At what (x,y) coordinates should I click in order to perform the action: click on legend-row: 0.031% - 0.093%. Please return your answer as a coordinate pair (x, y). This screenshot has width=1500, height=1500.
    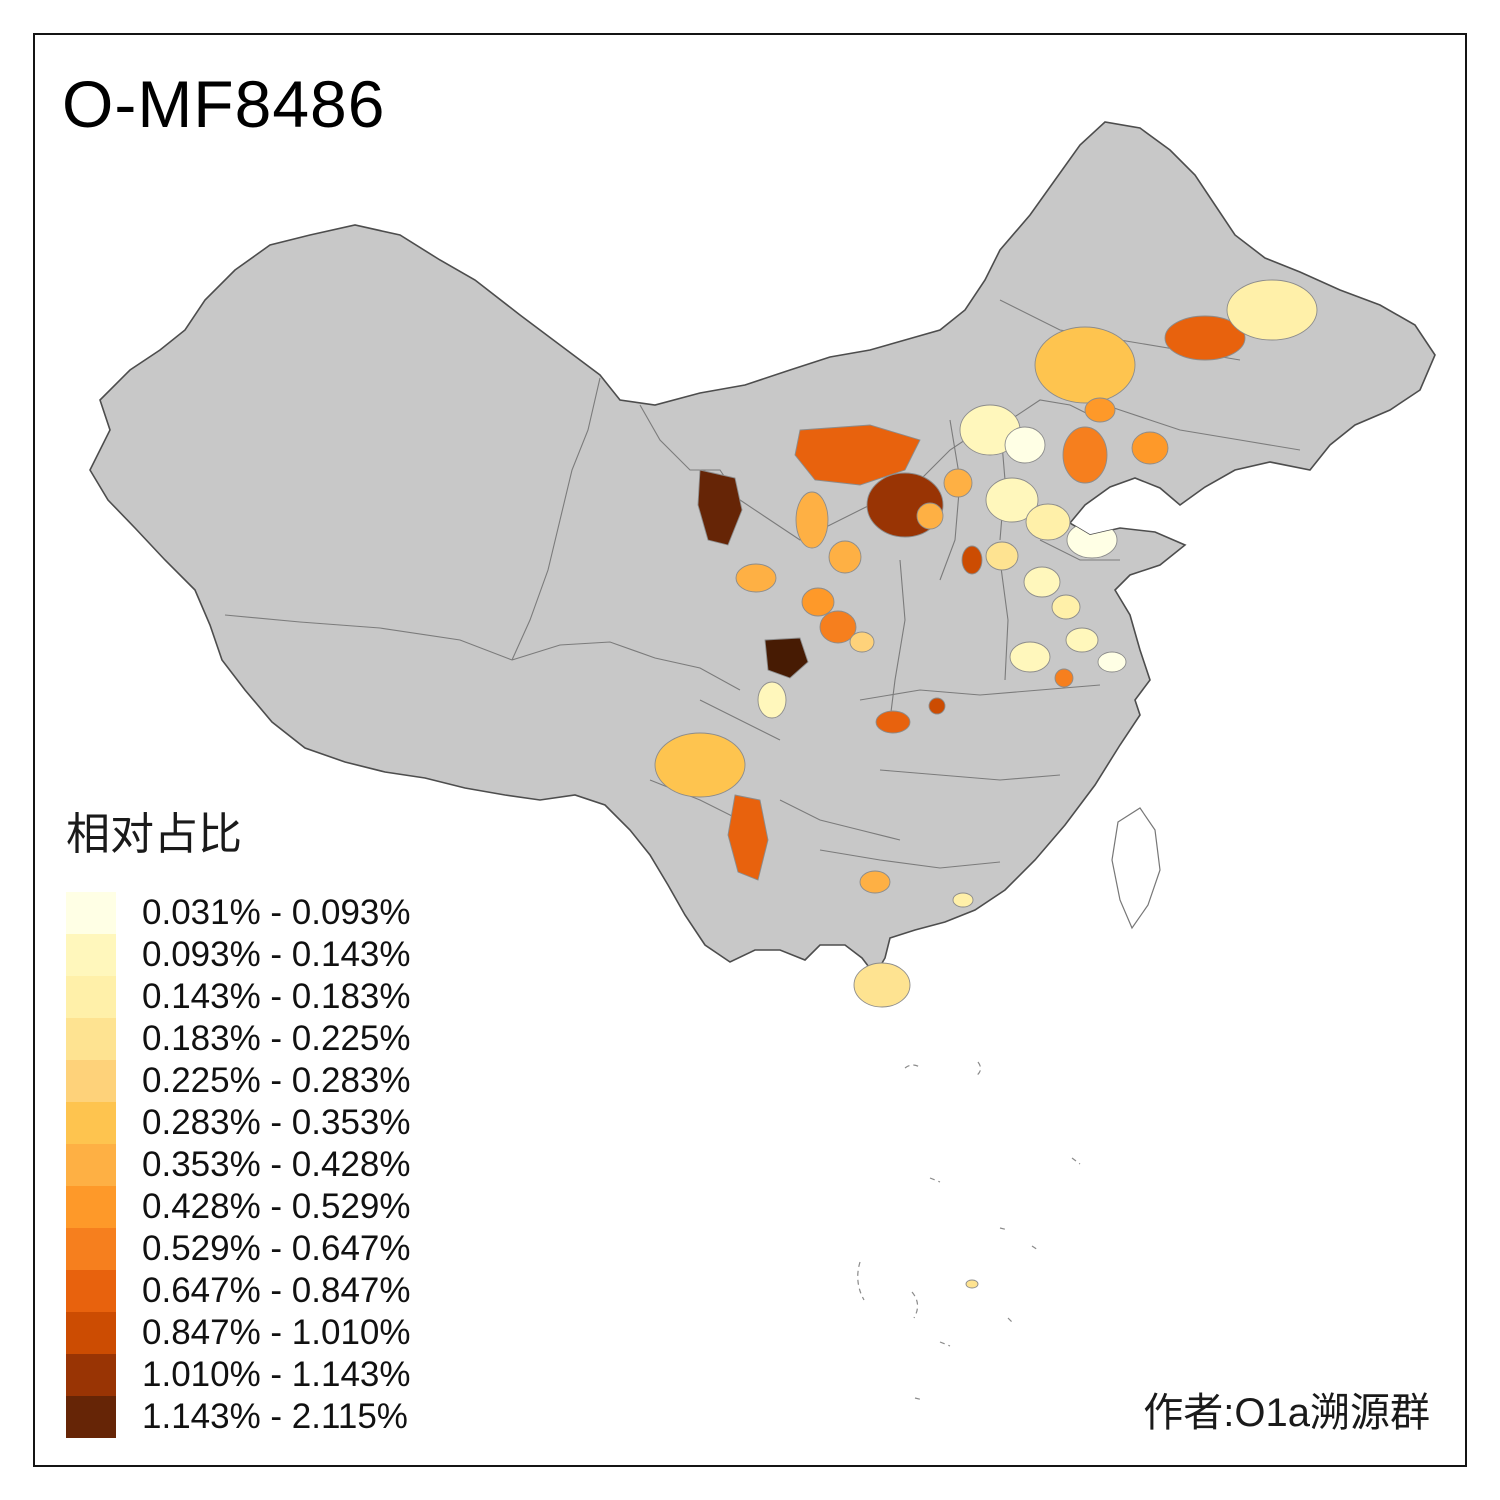
    Looking at the image, I should click on (238, 913).